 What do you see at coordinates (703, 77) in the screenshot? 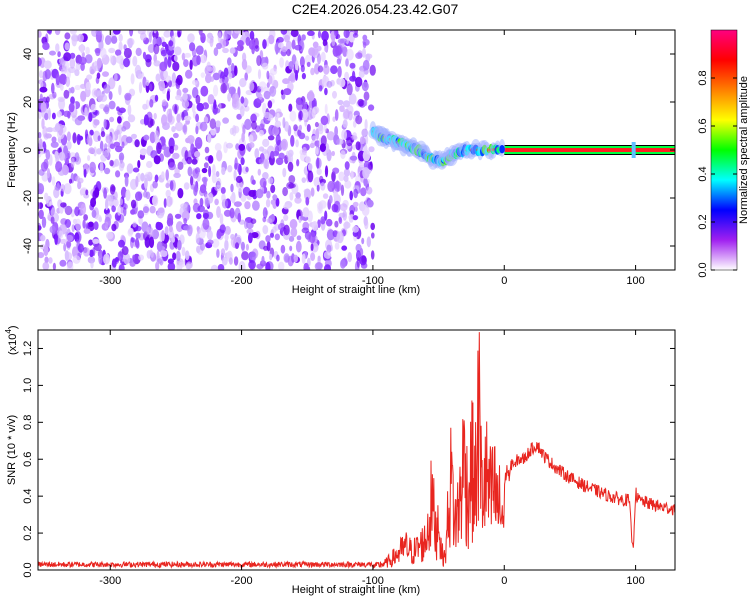
I see `colorbar-tick-label: 0.8` at bounding box center [703, 77].